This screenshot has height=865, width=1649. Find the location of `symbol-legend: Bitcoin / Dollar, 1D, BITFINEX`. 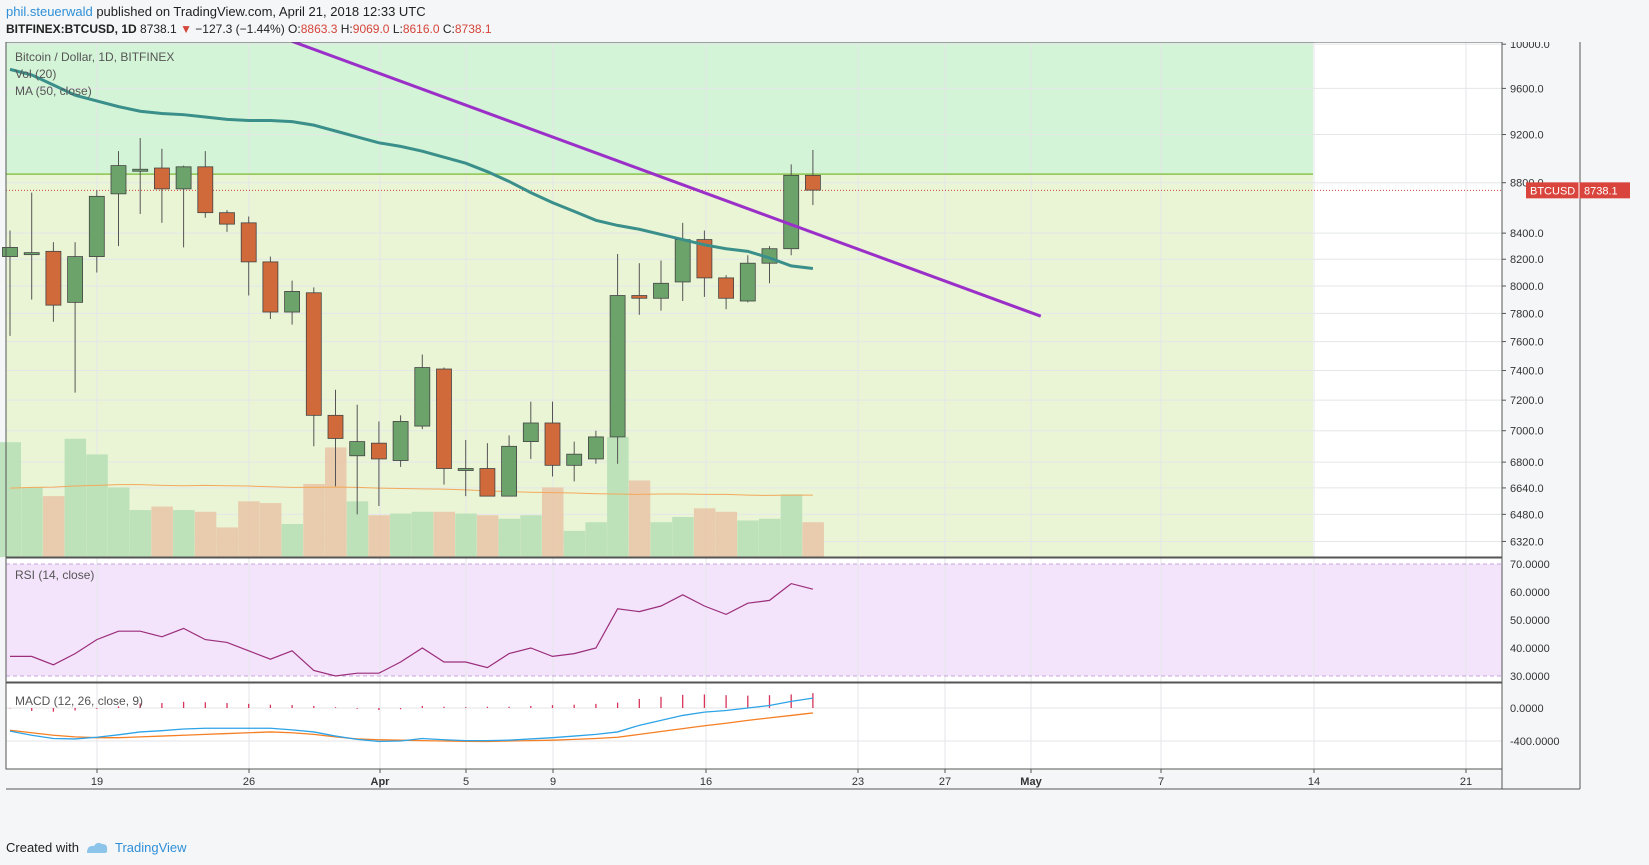

symbol-legend: Bitcoin / Dollar, 1D, BITFINEX is located at coordinates (94, 57).